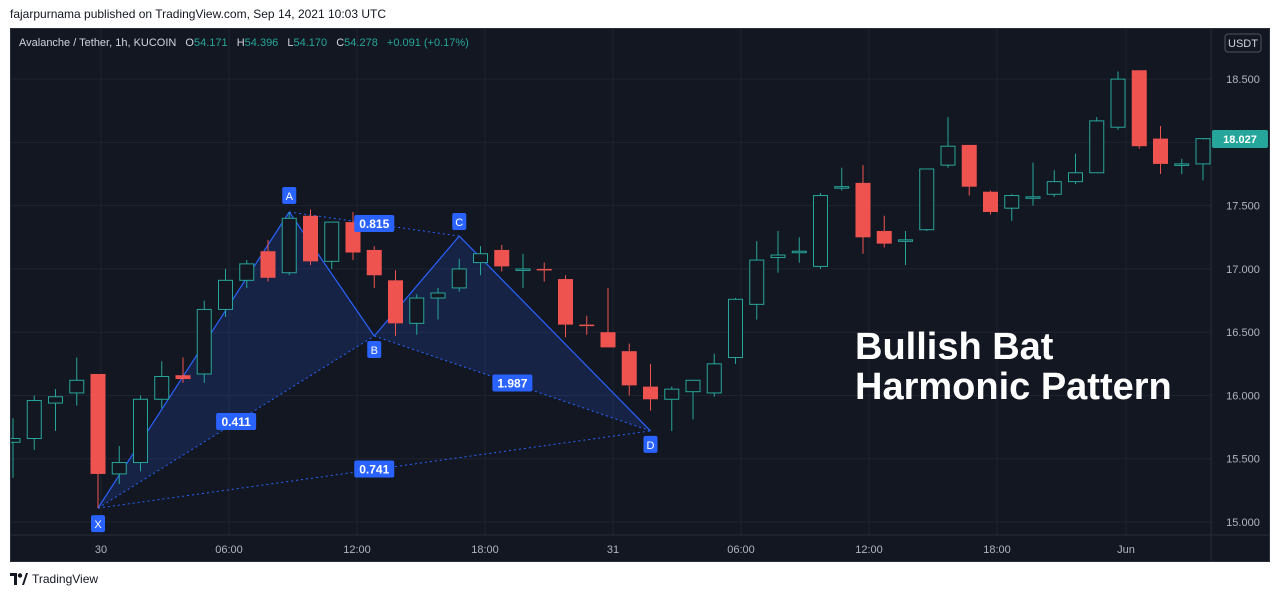 The width and height of the screenshot is (1280, 598). Describe the element at coordinates (374, 470) in the screenshot. I see `ratio-label: 0.741` at that location.